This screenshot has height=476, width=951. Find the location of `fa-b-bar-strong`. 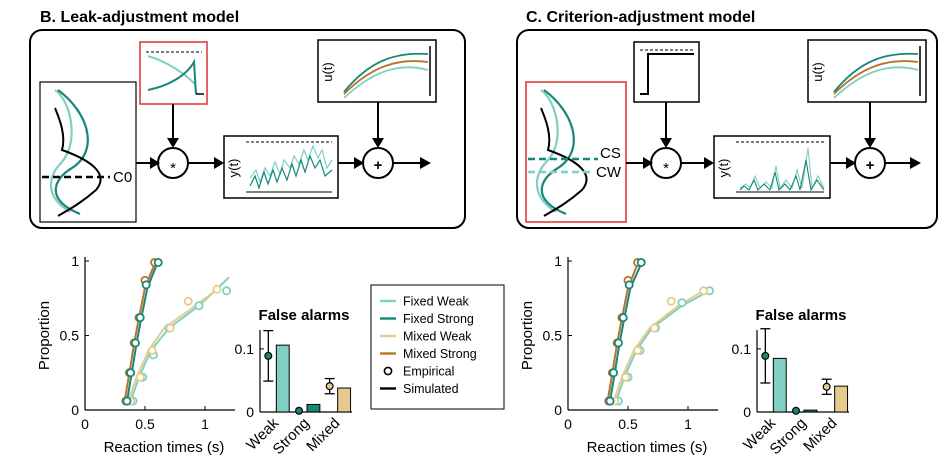

fa-b-bar-strong is located at coordinates (313, 408).